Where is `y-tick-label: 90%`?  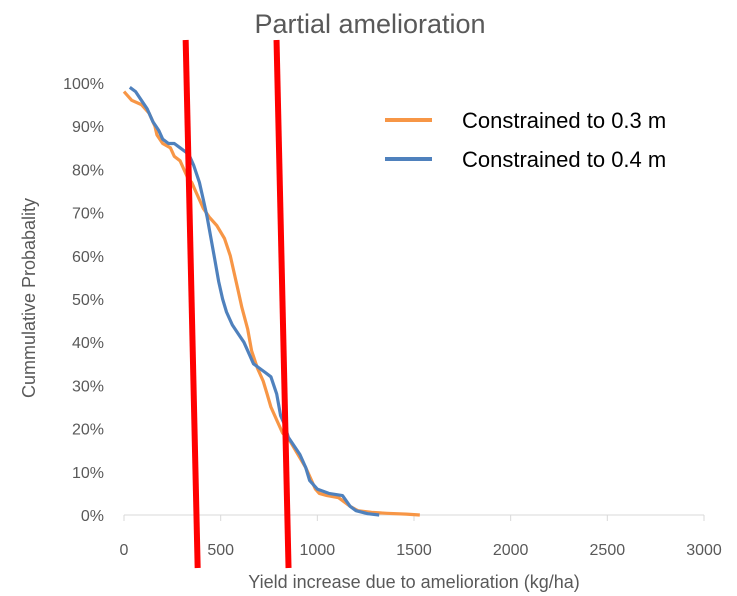
y-tick-label: 90% is located at coordinates (88, 127).